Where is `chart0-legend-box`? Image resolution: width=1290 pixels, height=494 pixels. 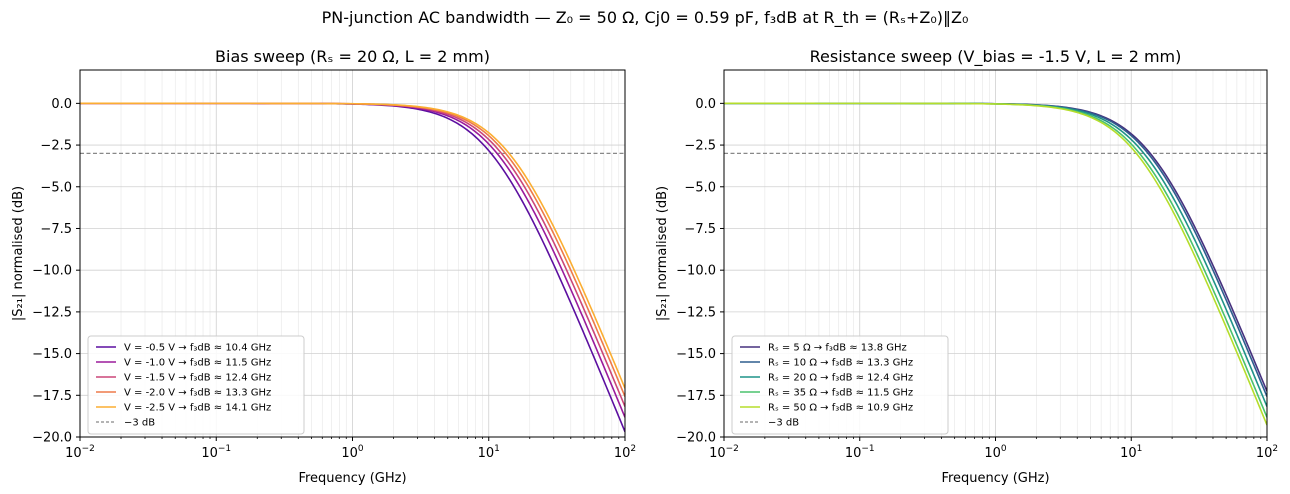 chart0-legend-box is located at coordinates (196, 385).